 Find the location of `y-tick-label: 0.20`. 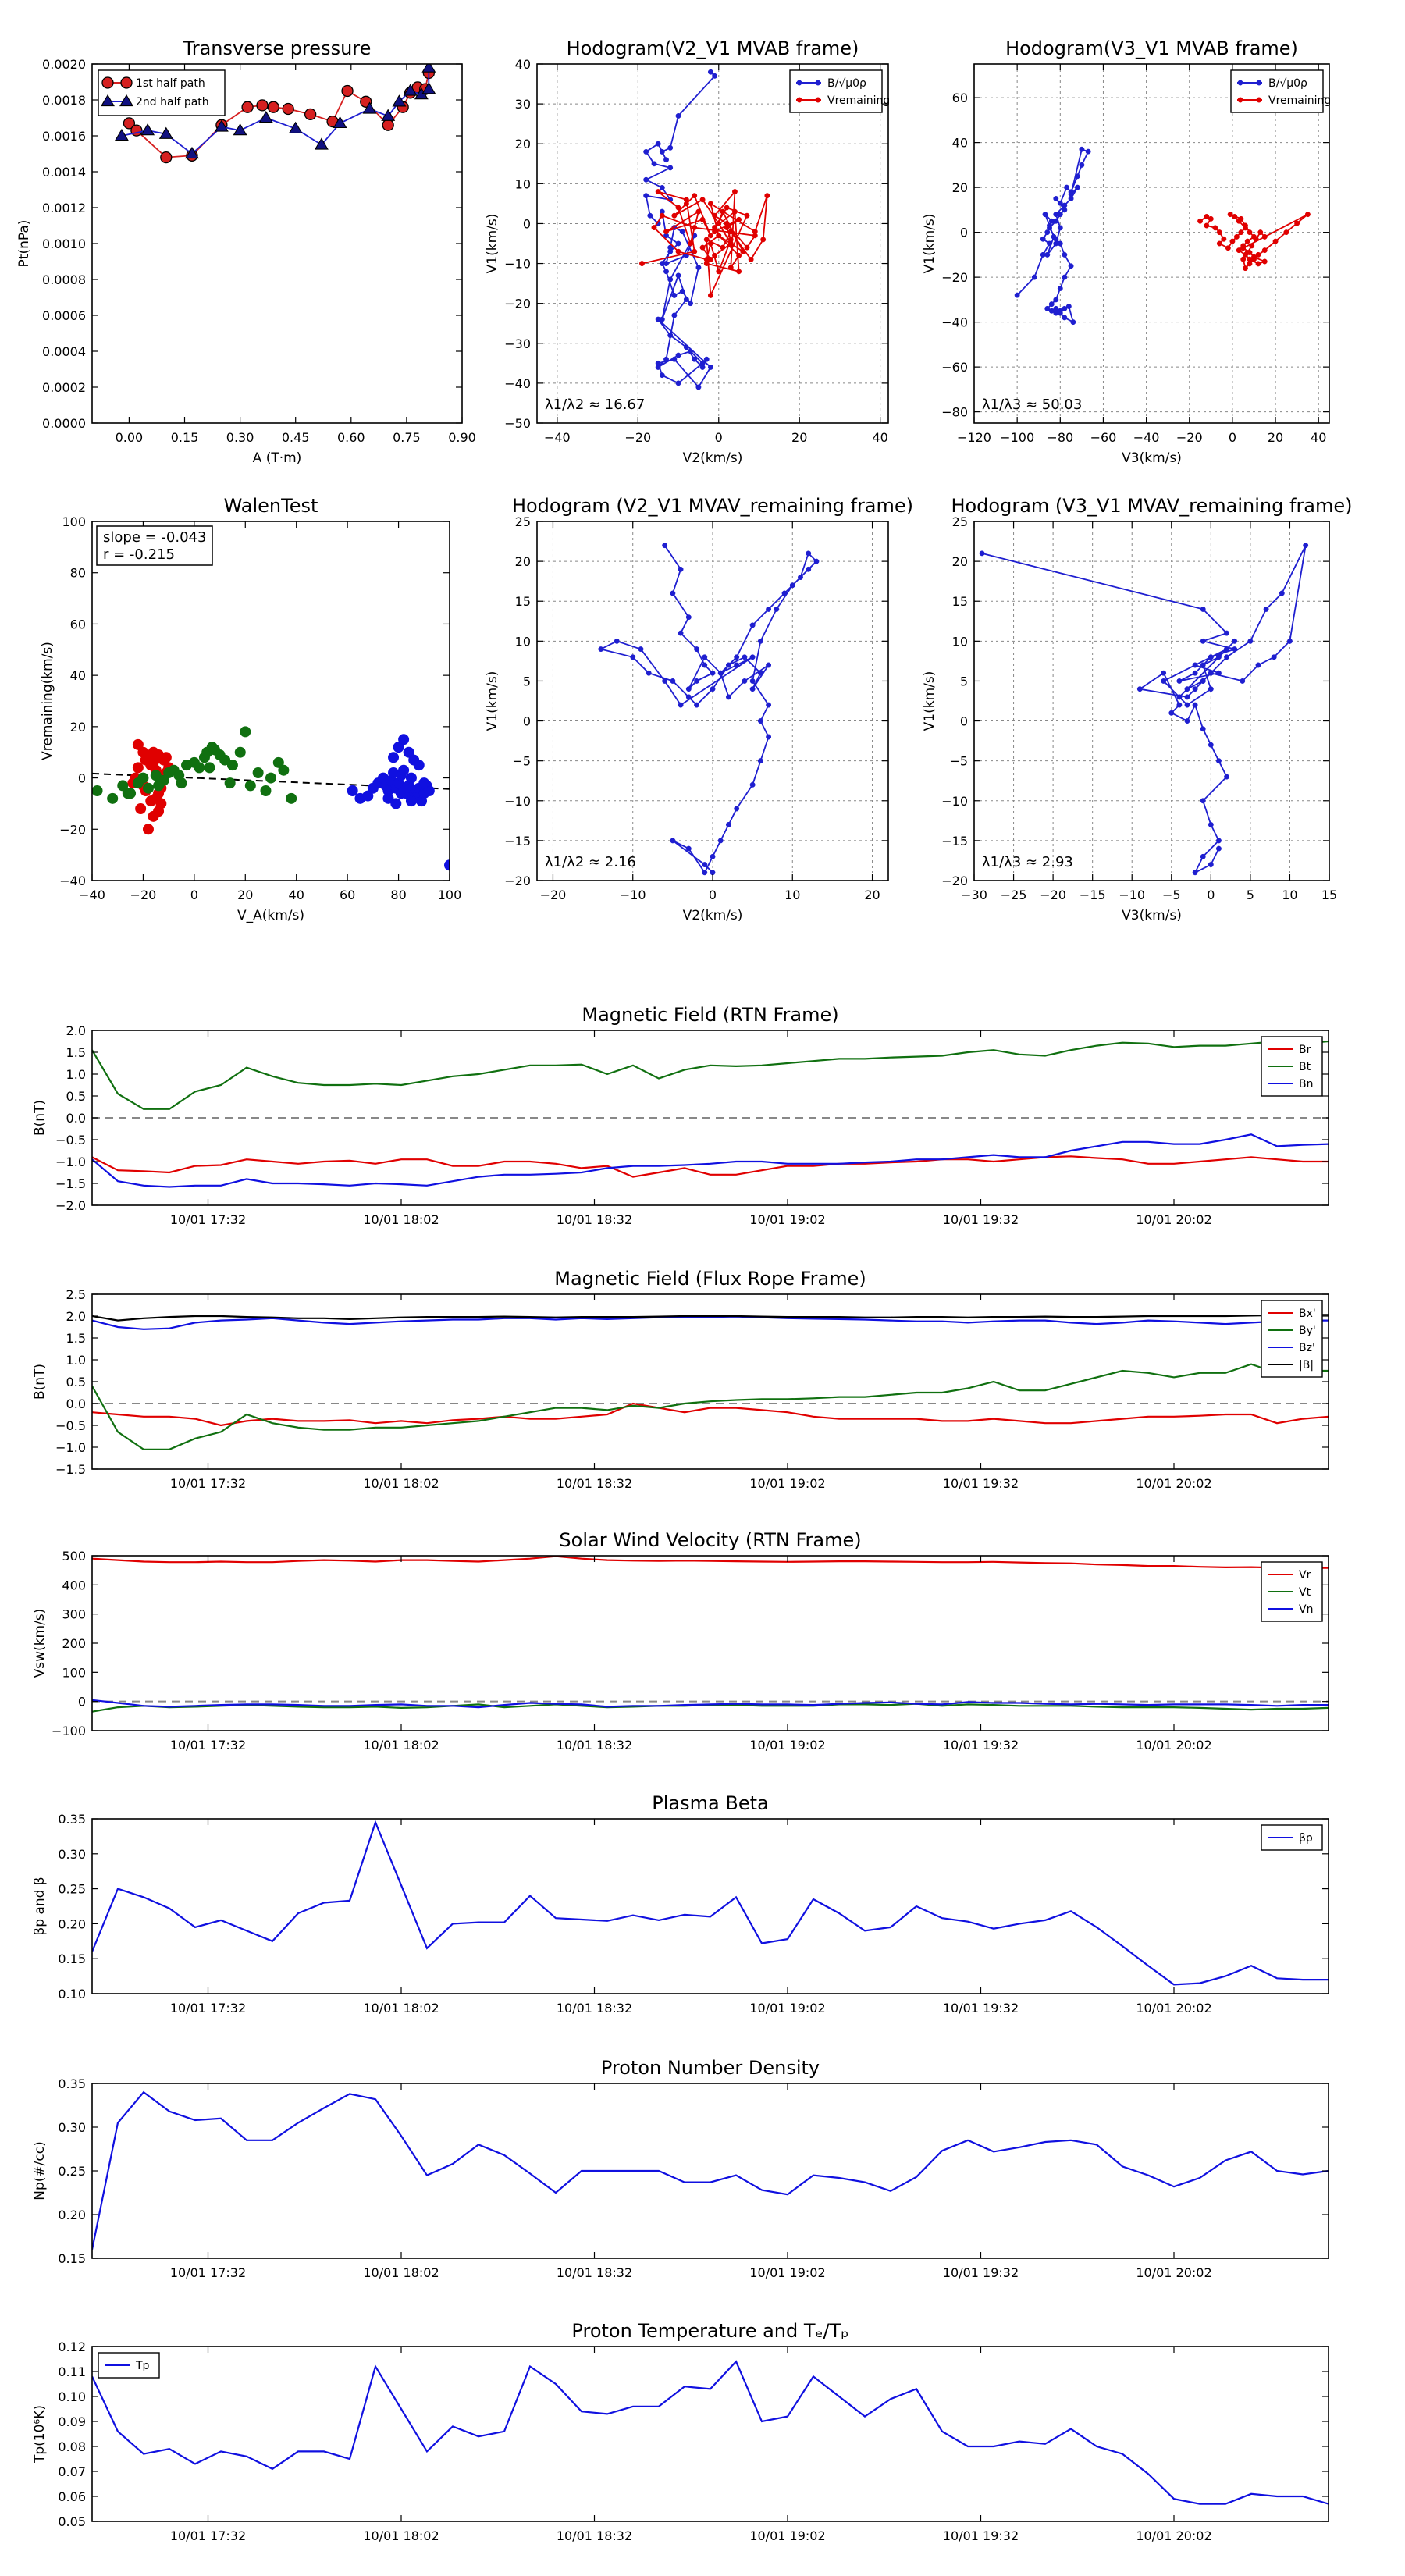

y-tick-label: 0.20 is located at coordinates (72, 1923).